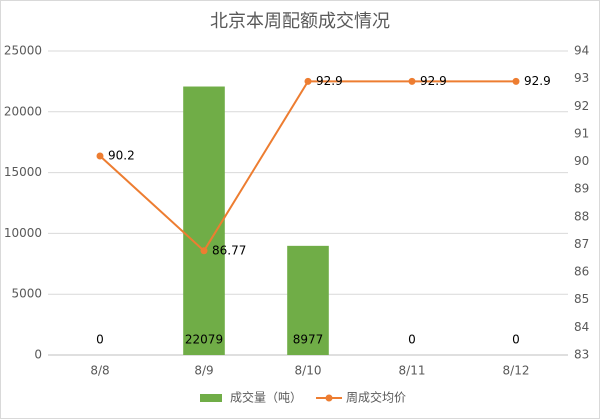 This screenshot has width=600, height=419. Describe the element at coordinates (308, 371) in the screenshot. I see `x-tick-label: 8/10` at that location.